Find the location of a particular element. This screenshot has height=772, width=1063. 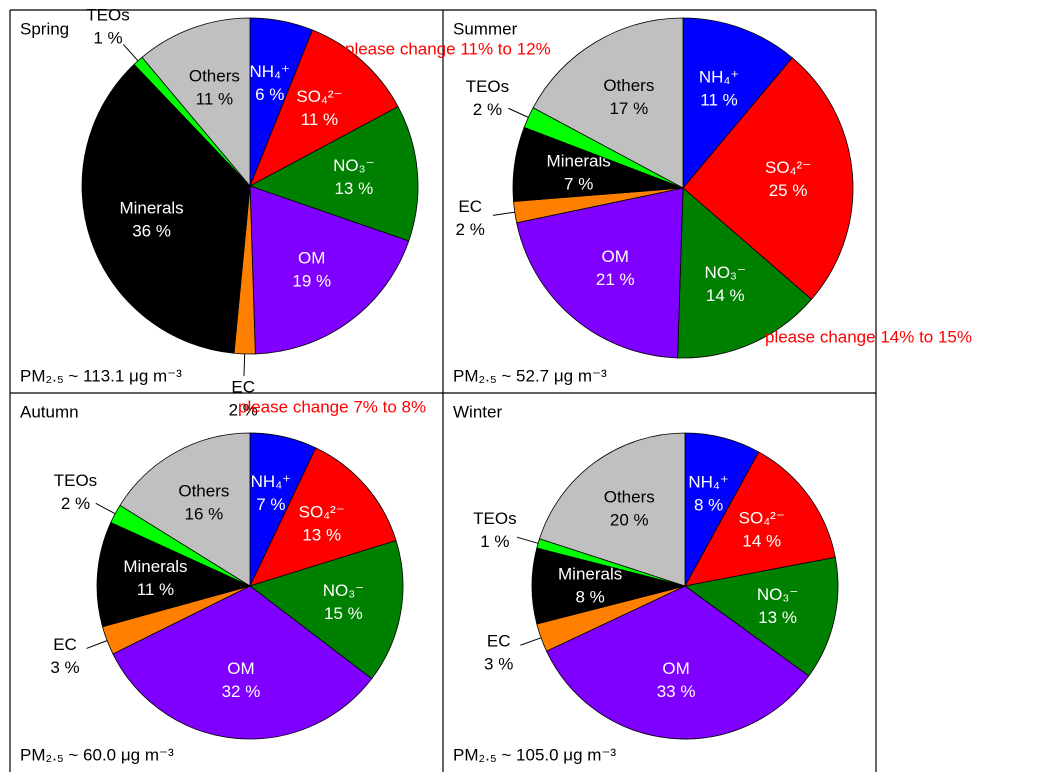

slice-value: 33 % is located at coordinates (676, 691).